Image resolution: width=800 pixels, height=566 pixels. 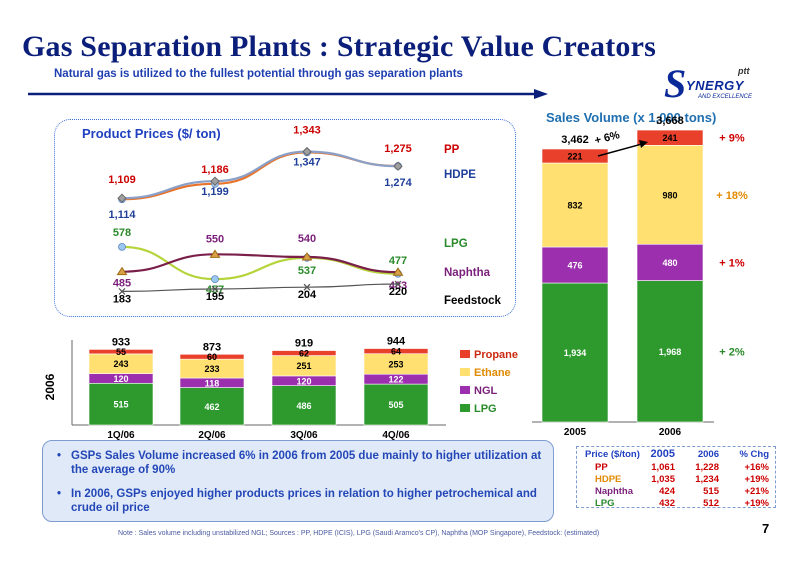 What do you see at coordinates (608, 138) in the screenshot?
I see `growth-label: + 6%` at bounding box center [608, 138].